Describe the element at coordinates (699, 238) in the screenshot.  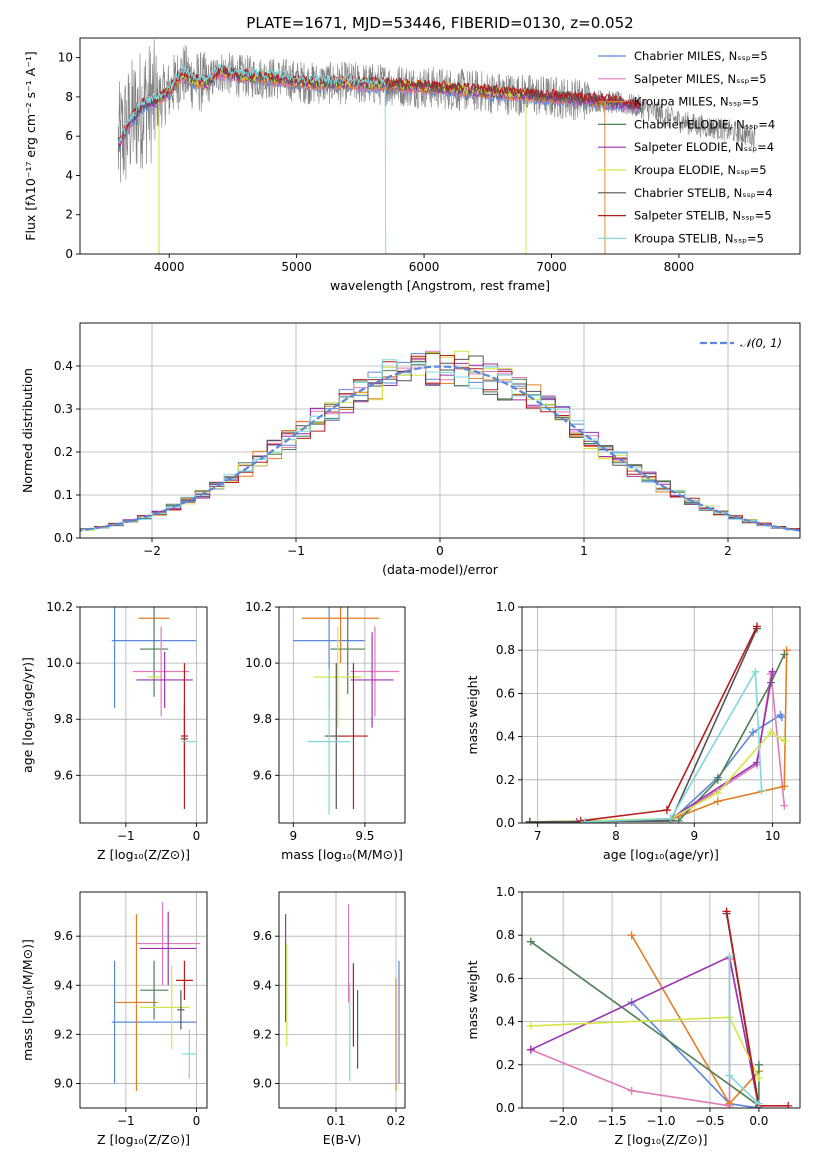
I see `spectrum-legend-label: Kroupa STELIB, Nₛₛₚ=5` at that location.